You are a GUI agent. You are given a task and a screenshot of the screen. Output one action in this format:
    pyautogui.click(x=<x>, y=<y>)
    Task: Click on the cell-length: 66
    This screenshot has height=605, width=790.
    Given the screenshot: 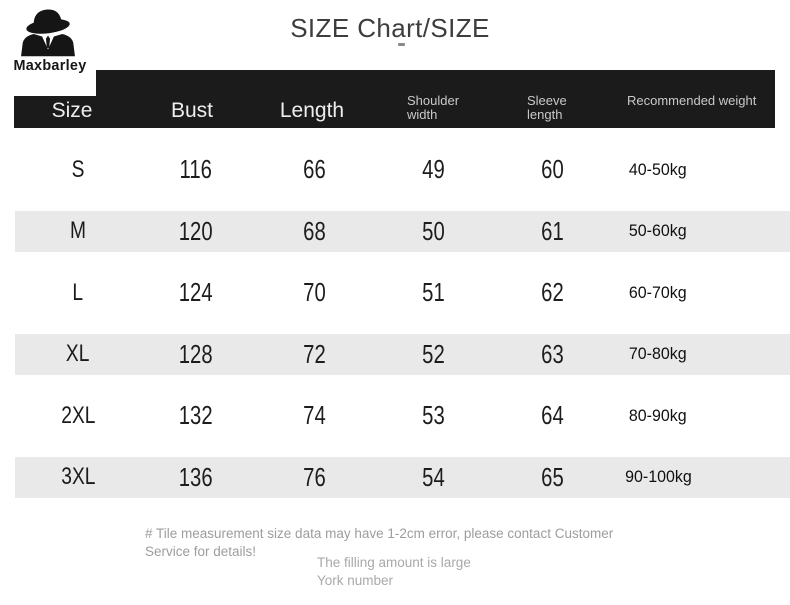 What is the action you would take?
    pyautogui.click(x=314, y=169)
    